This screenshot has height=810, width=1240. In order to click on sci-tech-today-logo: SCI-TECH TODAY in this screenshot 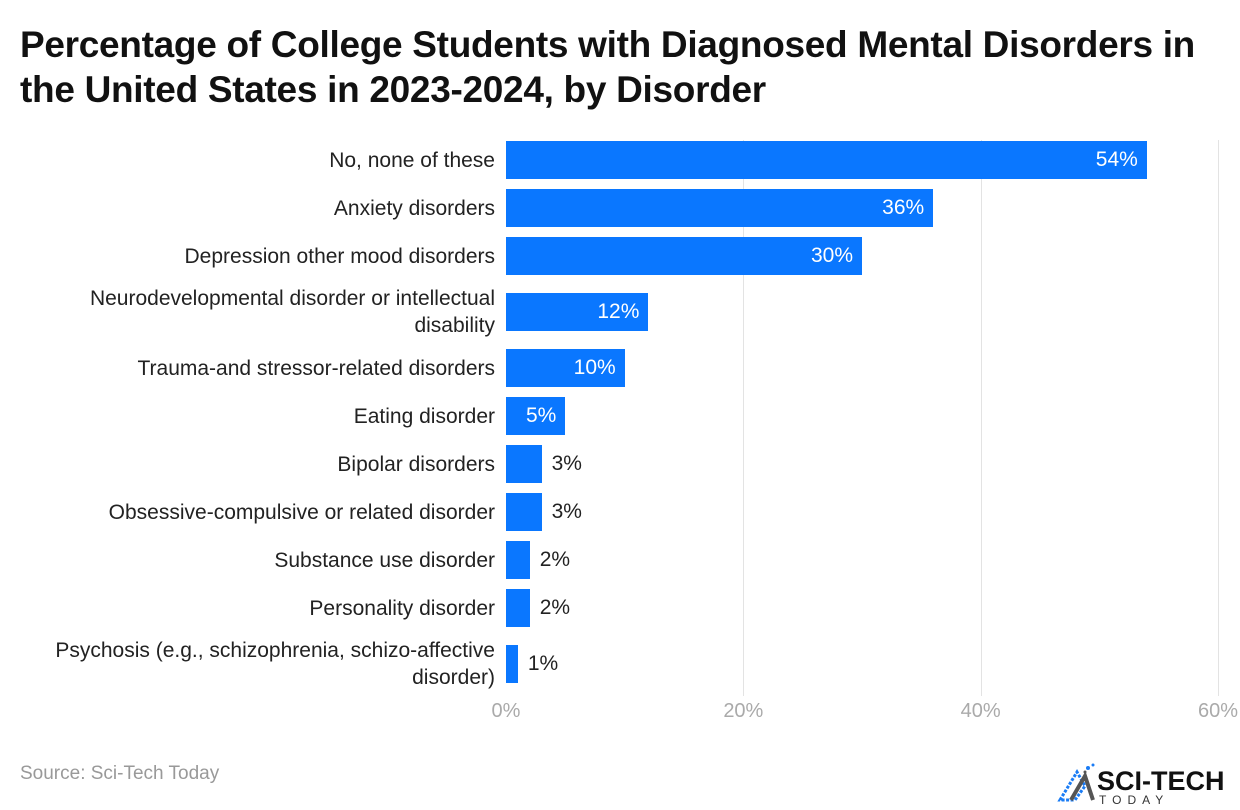, I will do `click(1141, 784)`.